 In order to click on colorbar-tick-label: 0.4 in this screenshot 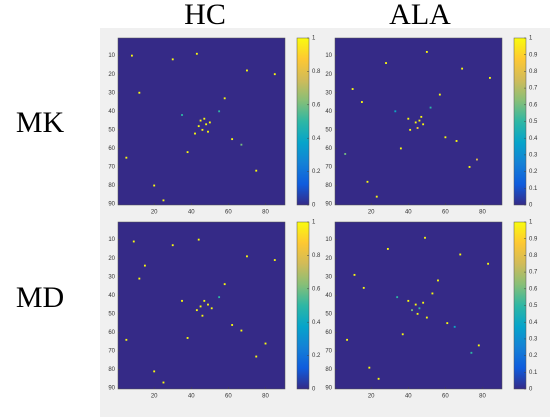, I will do `click(316, 139)`.